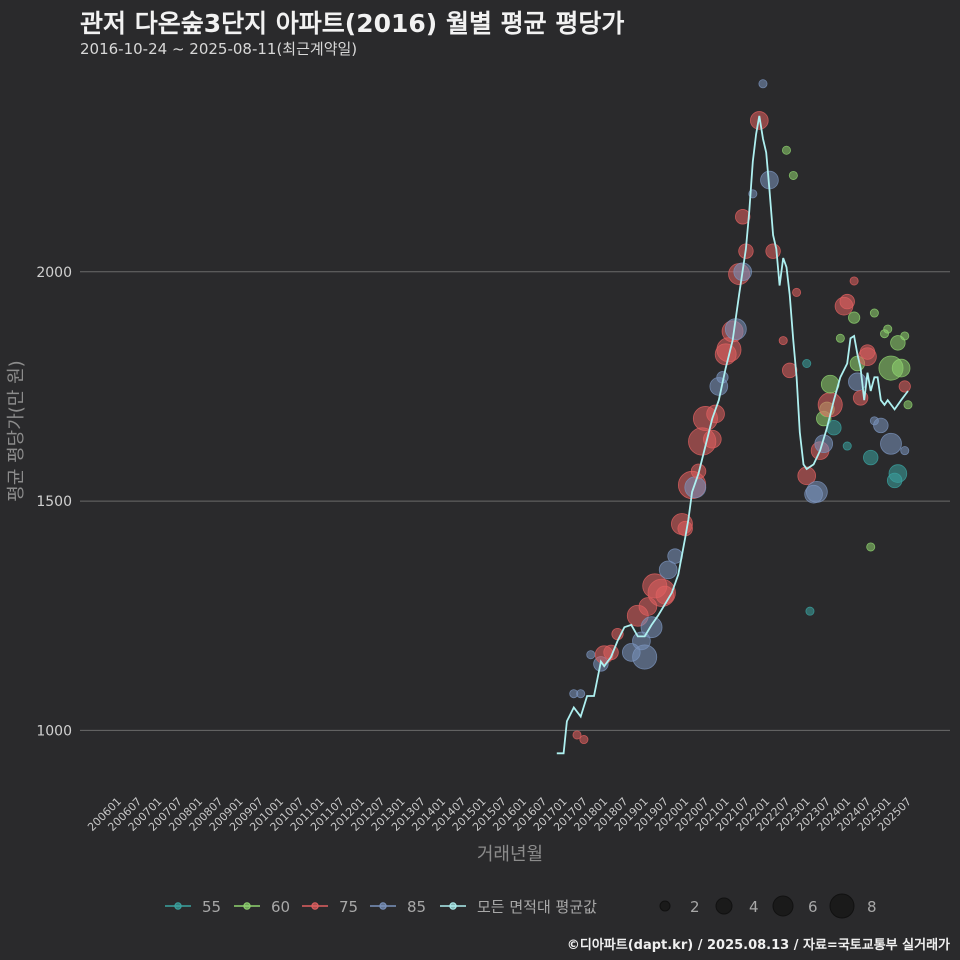  I want to click on y-tick-labels: 1000 1500 2000, so click(54, 502).